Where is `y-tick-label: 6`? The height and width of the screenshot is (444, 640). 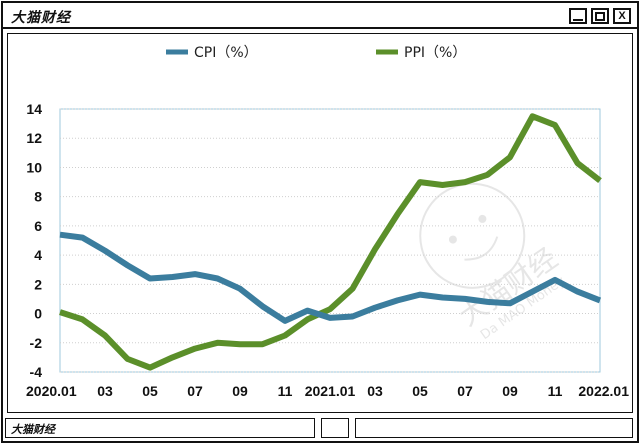 y-tick-label: 6 is located at coordinates (38, 226).